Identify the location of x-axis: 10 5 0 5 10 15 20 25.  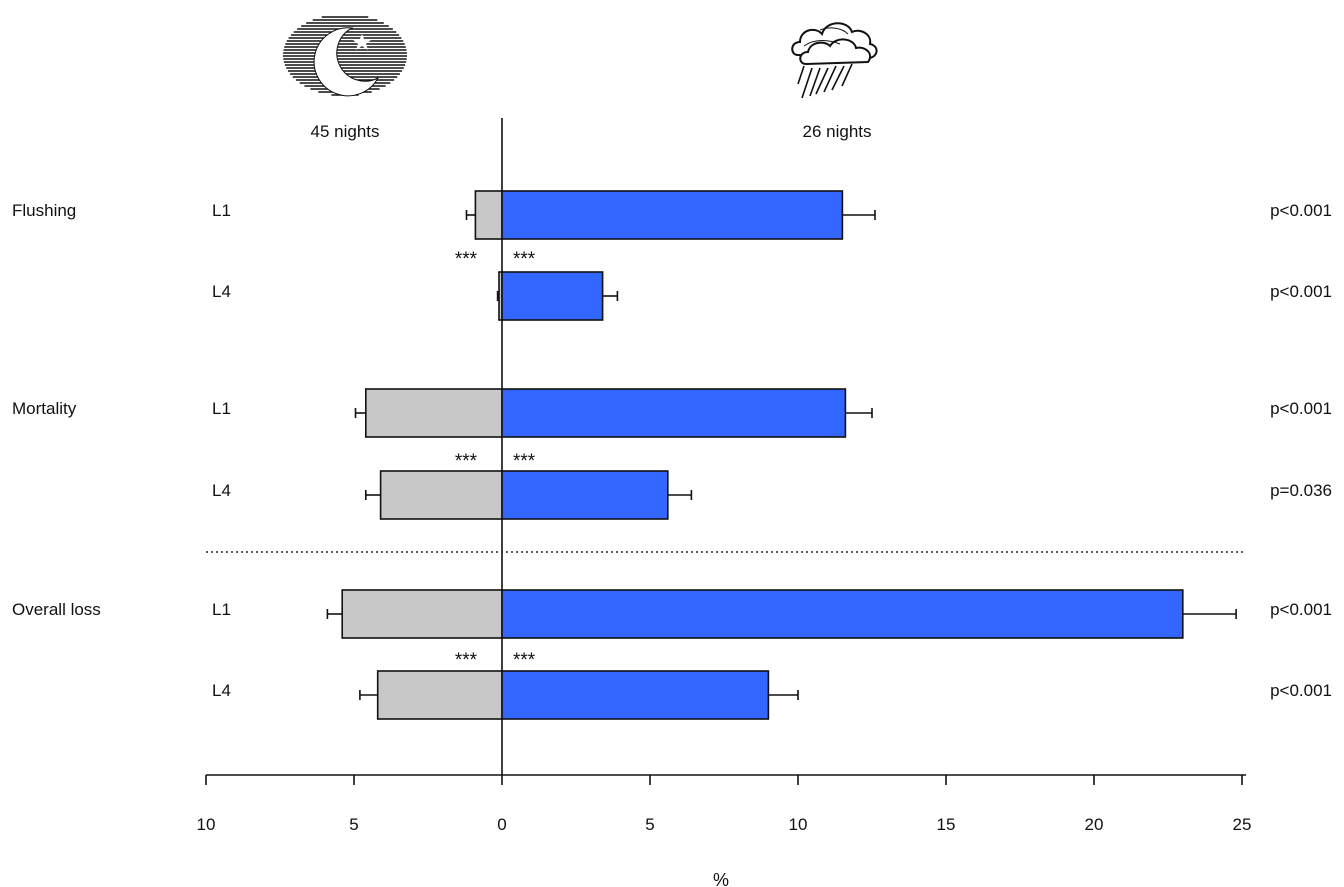
(724, 804).